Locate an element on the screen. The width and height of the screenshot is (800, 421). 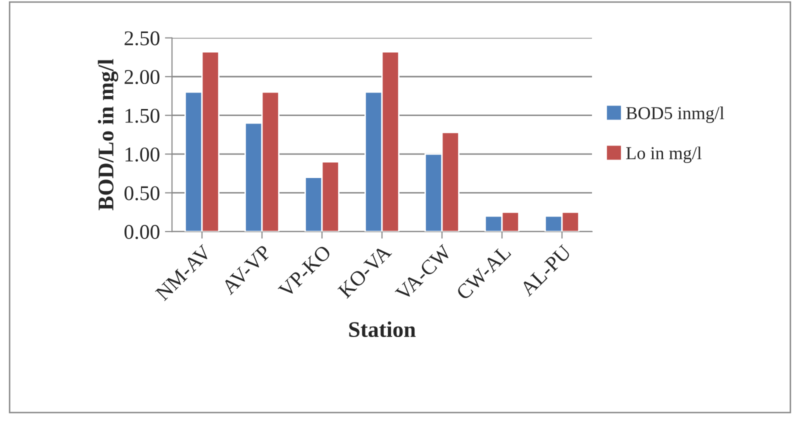
y-tick-label: 2.00 is located at coordinates (142, 77).